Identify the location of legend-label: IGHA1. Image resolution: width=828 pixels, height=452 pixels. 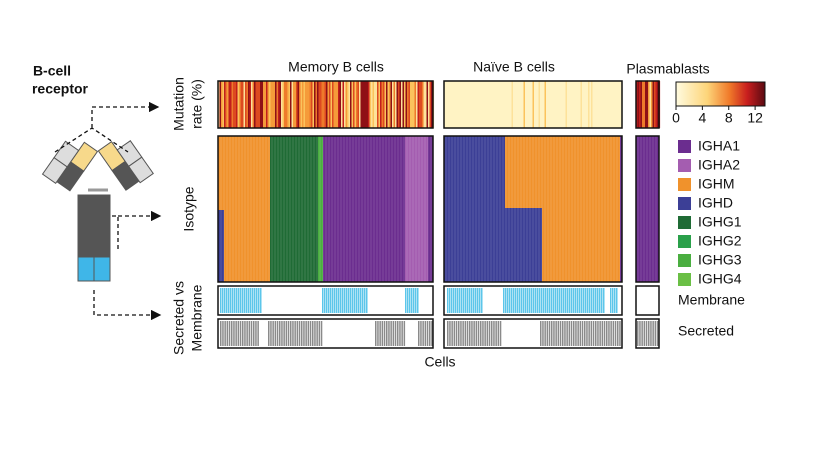
(719, 146).